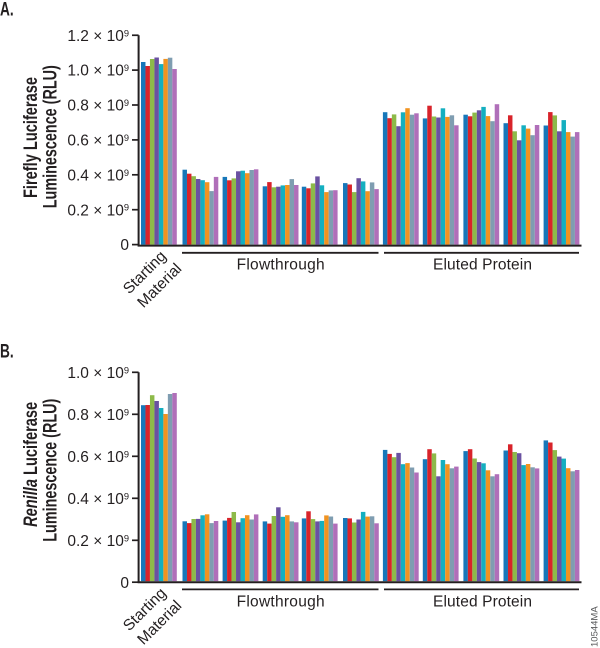  What do you see at coordinates (595, 626) in the screenshot?
I see `svg-text: 10544MA` at bounding box center [595, 626].